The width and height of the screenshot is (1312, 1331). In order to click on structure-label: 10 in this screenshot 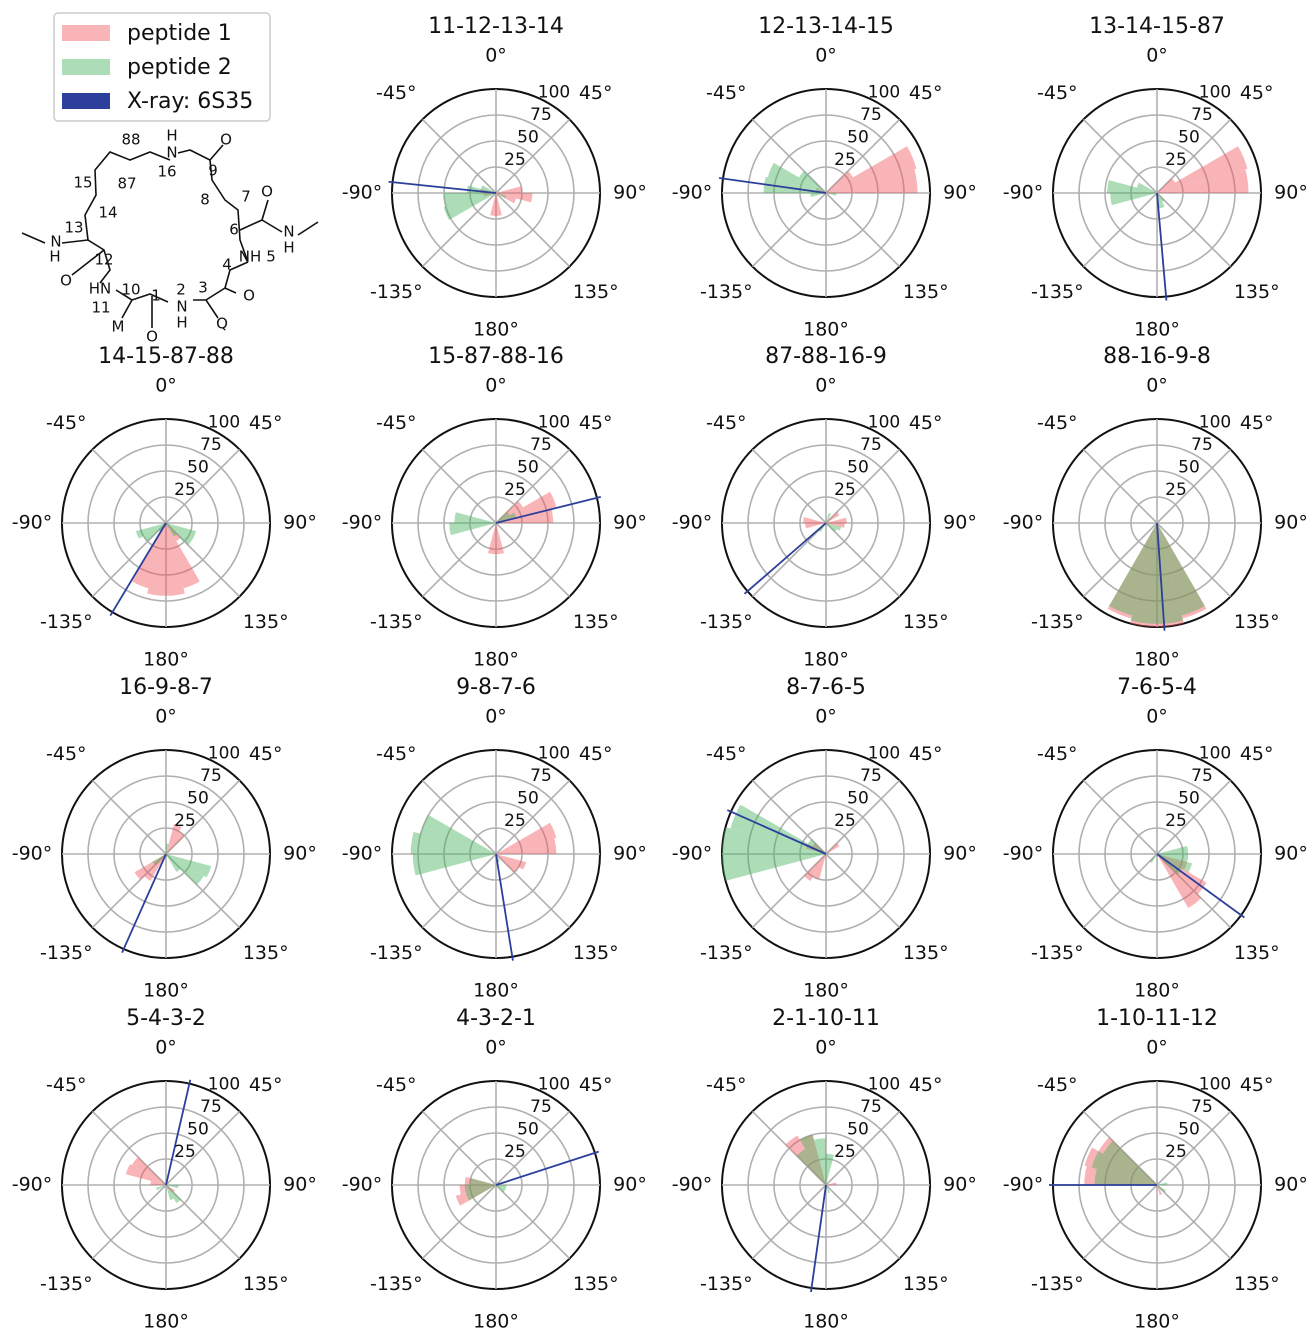, I will do `click(130, 290)`.